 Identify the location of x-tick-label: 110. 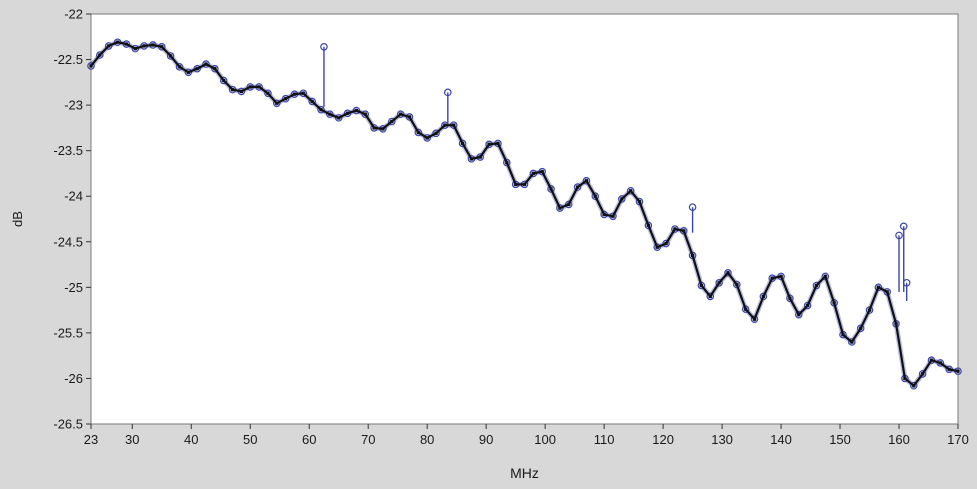
(604, 439).